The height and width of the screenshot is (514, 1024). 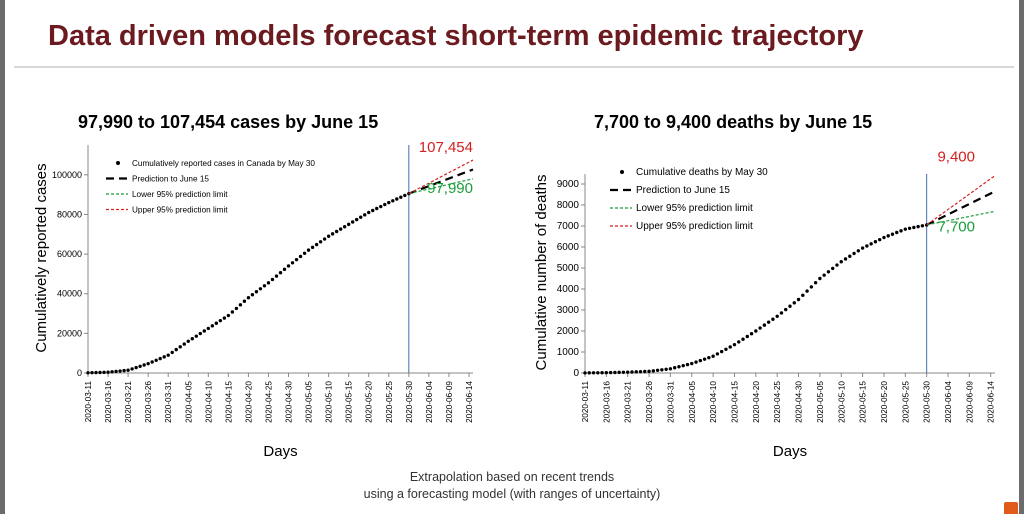 What do you see at coordinates (180, 194) in the screenshot?
I see `legend-entry: Lower 95% prediction limit` at bounding box center [180, 194].